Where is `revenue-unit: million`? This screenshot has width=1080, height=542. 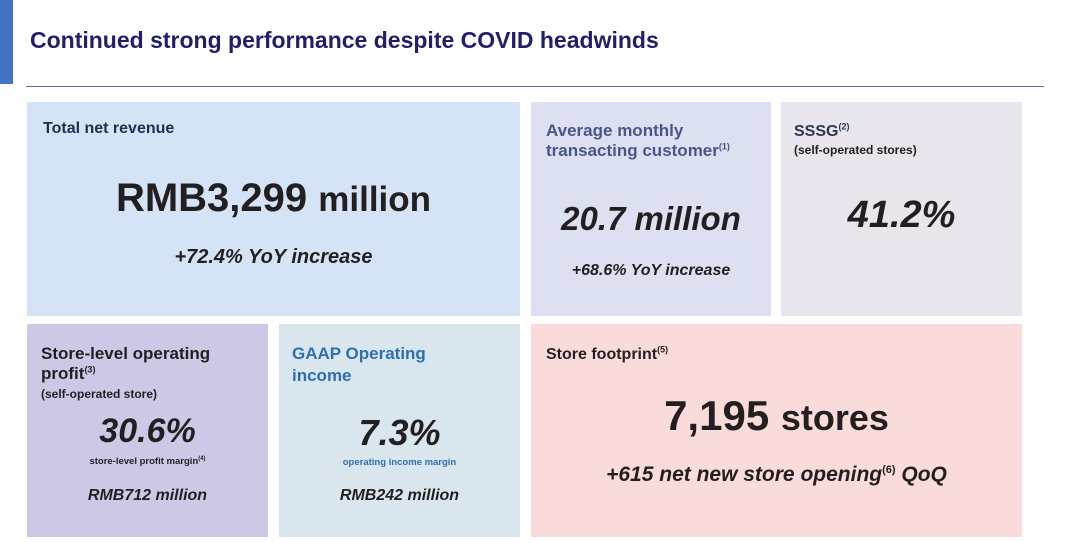
revenue-unit: million is located at coordinates (375, 199).